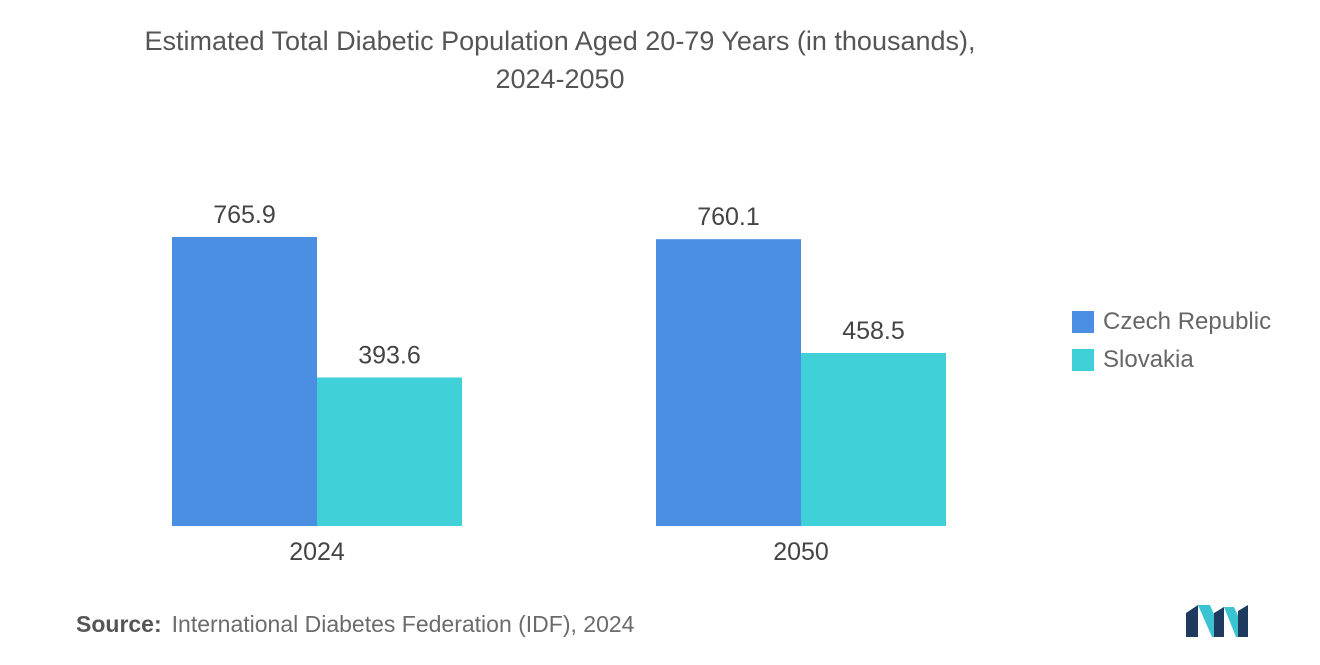 The width and height of the screenshot is (1320, 665). Describe the element at coordinates (728, 217) in the screenshot. I see `value-label-czech-republic-2050: 760.1` at that location.